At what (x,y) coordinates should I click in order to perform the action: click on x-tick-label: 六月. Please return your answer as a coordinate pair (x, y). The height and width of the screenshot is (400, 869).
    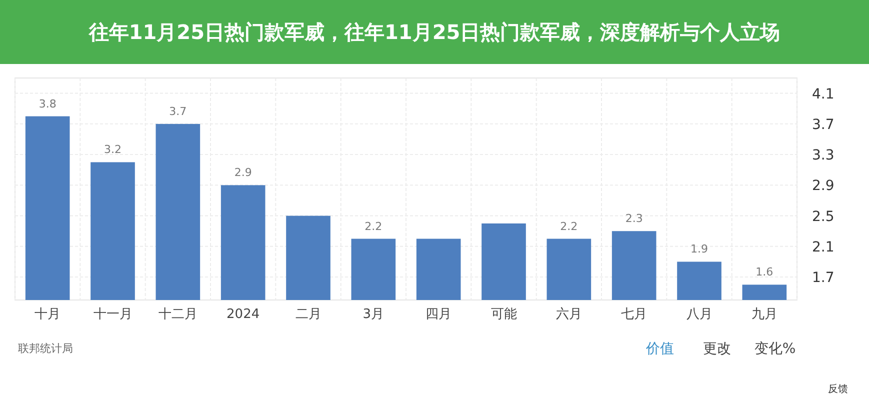
    Looking at the image, I should click on (569, 314).